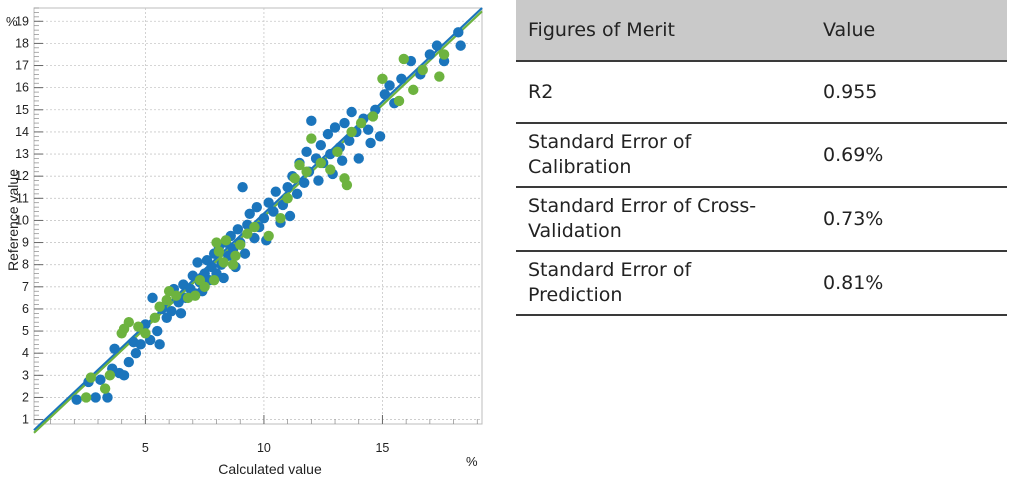 Image resolution: width=1024 pixels, height=491 pixels. Describe the element at coordinates (25, 309) in the screenshot. I see `y-tick-label: 6` at that location.